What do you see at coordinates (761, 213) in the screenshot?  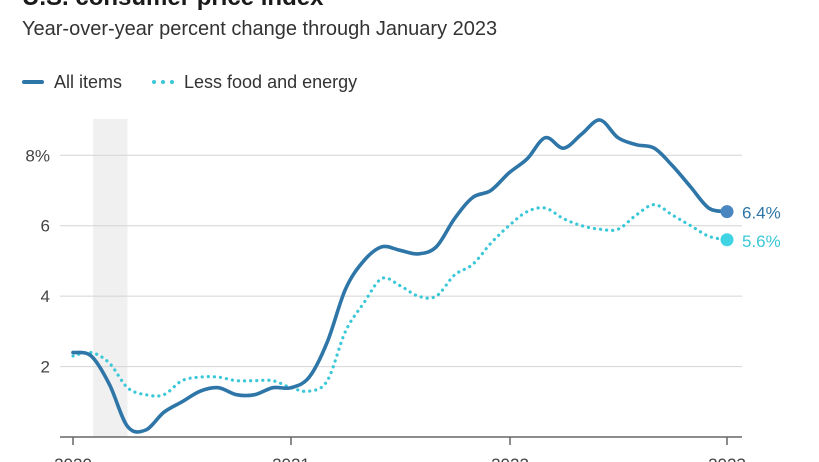 I see `end-label-all-items: 6.4%` at bounding box center [761, 213].